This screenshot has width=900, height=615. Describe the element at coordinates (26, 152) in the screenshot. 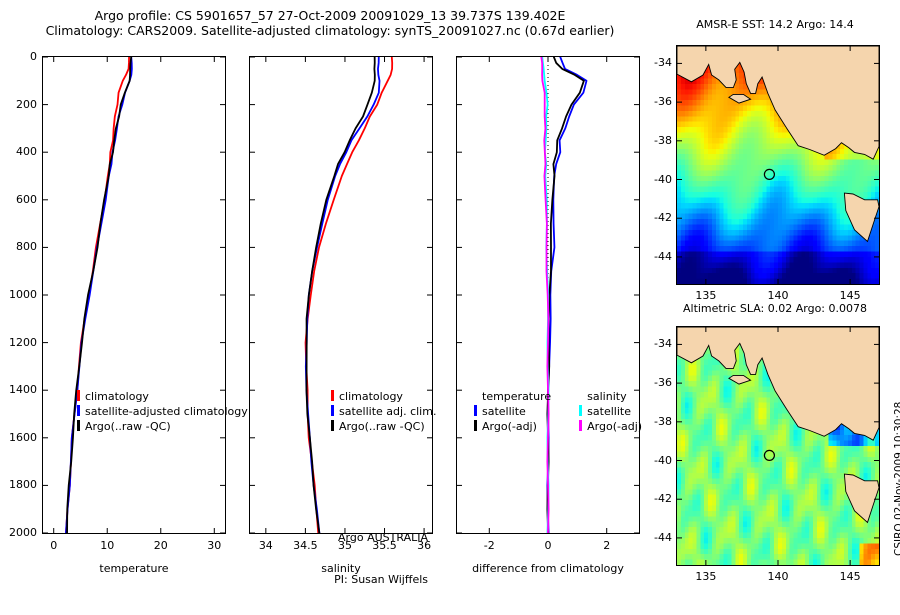

I see `depth-tick-label: 400` at that location.